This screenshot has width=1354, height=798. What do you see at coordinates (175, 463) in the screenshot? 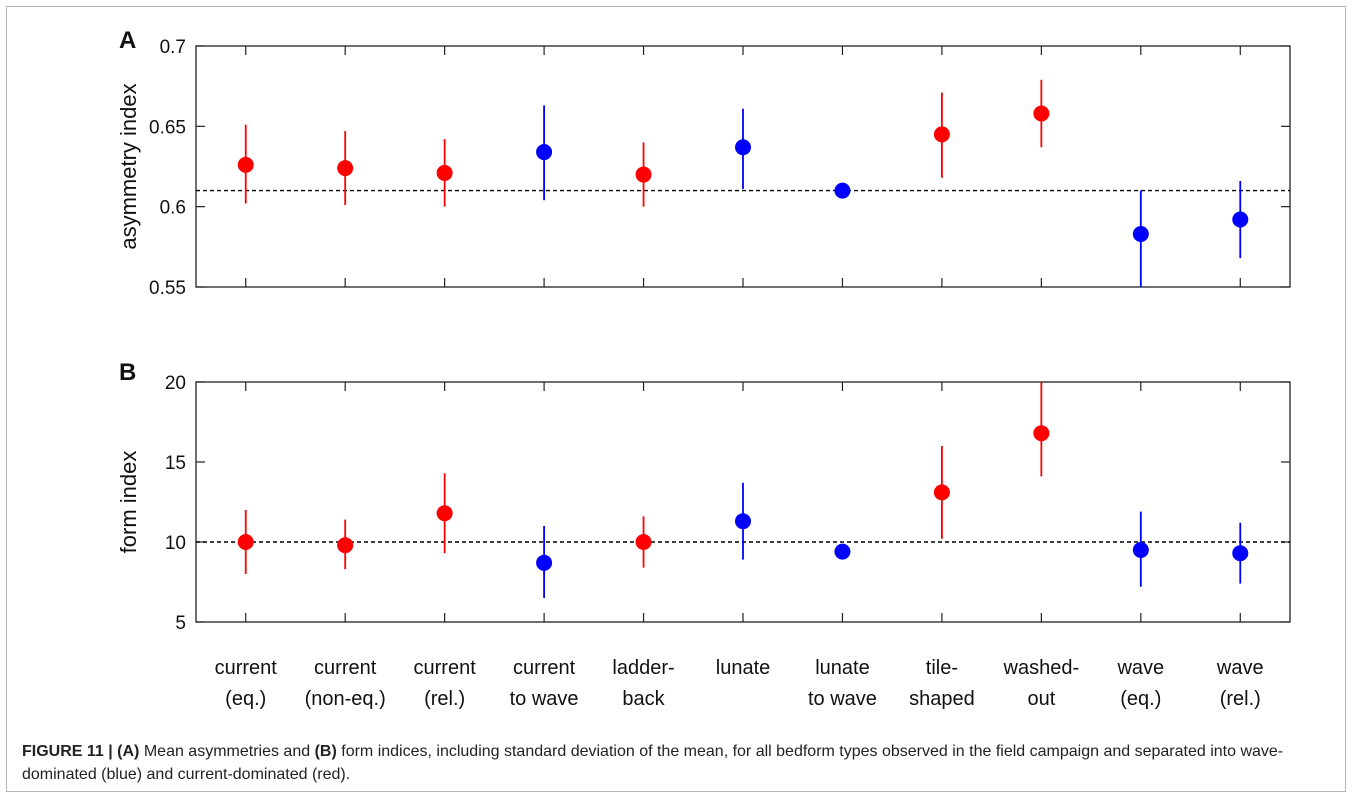
I see `y-tick-label: 15` at bounding box center [175, 463].